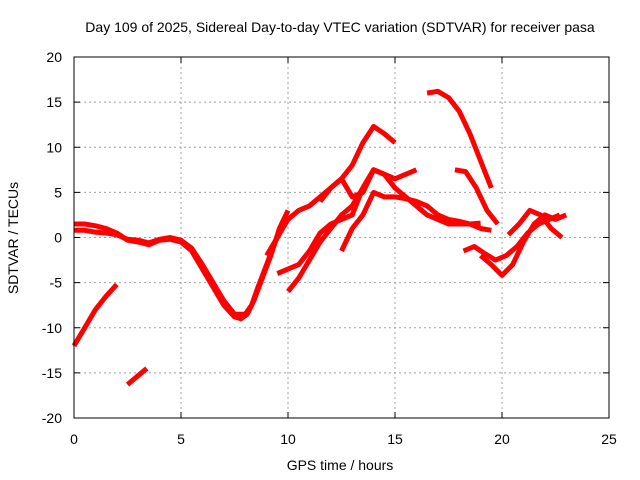 The height and width of the screenshot is (480, 640). What do you see at coordinates (535, 223) in the screenshot?
I see `series-line-s12` at bounding box center [535, 223].